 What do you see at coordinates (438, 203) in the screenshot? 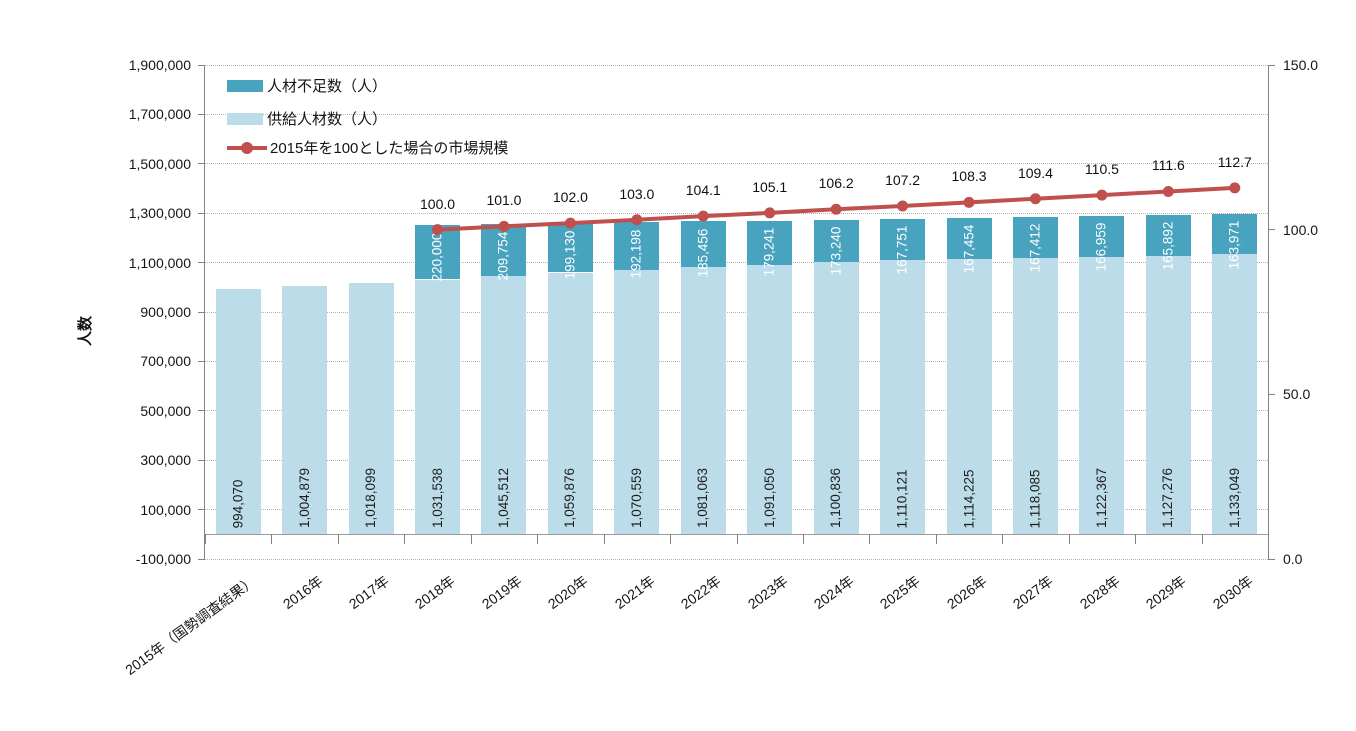
I see `trend-value-label: 100.0` at bounding box center [438, 203].